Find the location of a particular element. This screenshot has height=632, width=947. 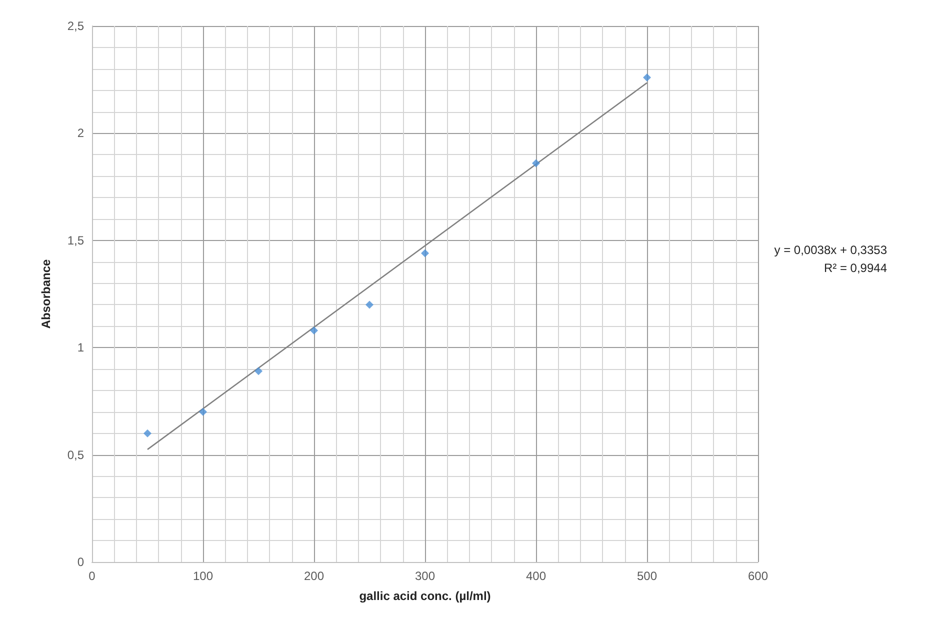

equation-text: y = 0,0038x + 0,3353 is located at coordinates (830, 250).